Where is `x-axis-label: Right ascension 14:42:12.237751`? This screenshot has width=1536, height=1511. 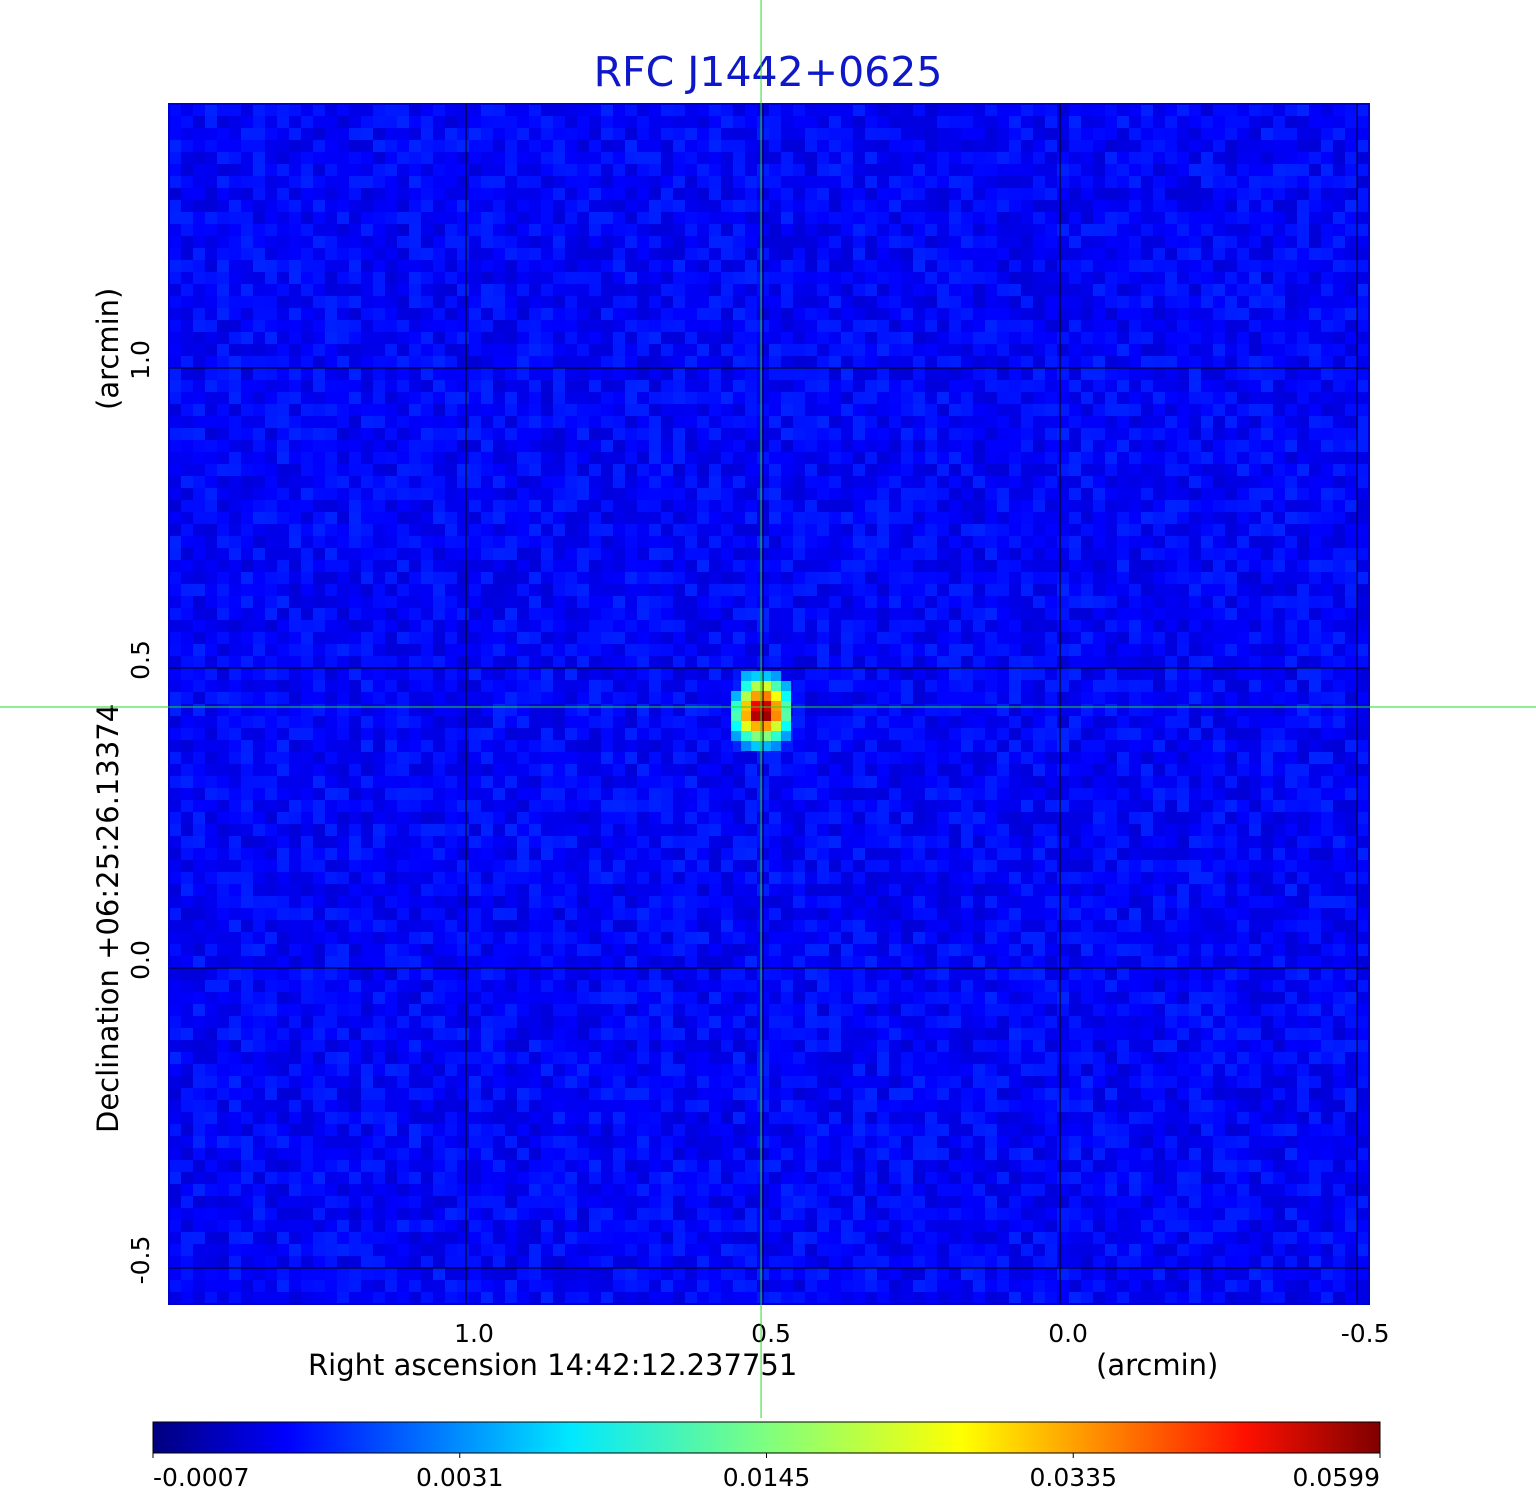
x-axis-label: Right ascension 14:42:12.237751 is located at coordinates (552, 1365).